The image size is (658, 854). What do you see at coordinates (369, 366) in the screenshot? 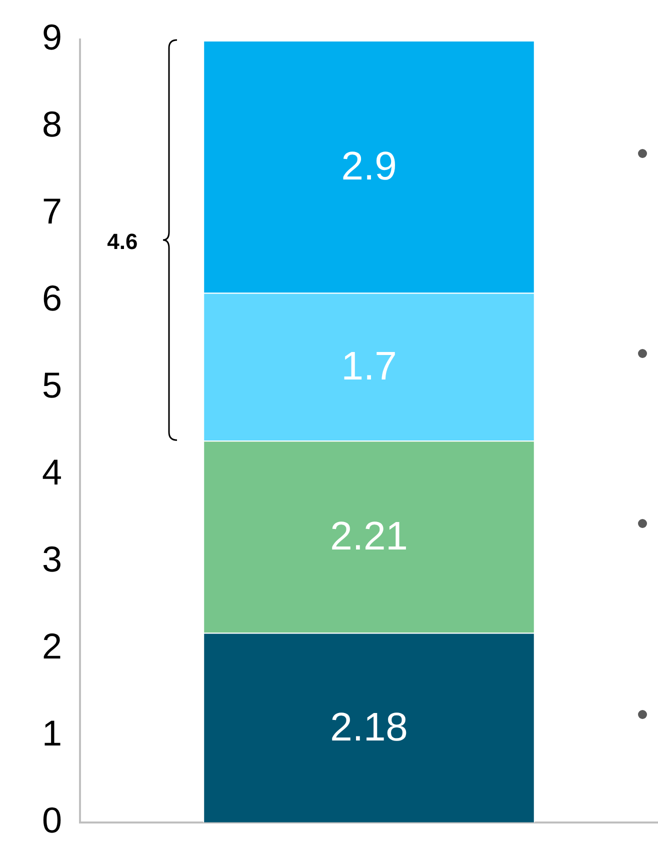
I see `data-label: 1.7` at bounding box center [369, 366].